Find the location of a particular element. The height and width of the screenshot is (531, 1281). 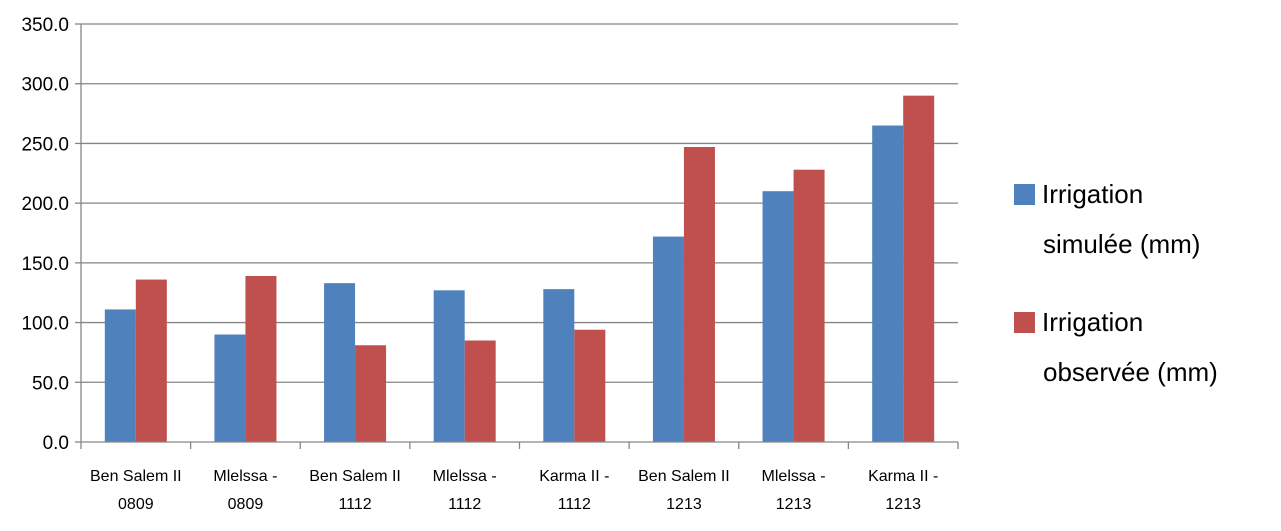

y-tick-label: 250.0 is located at coordinates (45, 144).